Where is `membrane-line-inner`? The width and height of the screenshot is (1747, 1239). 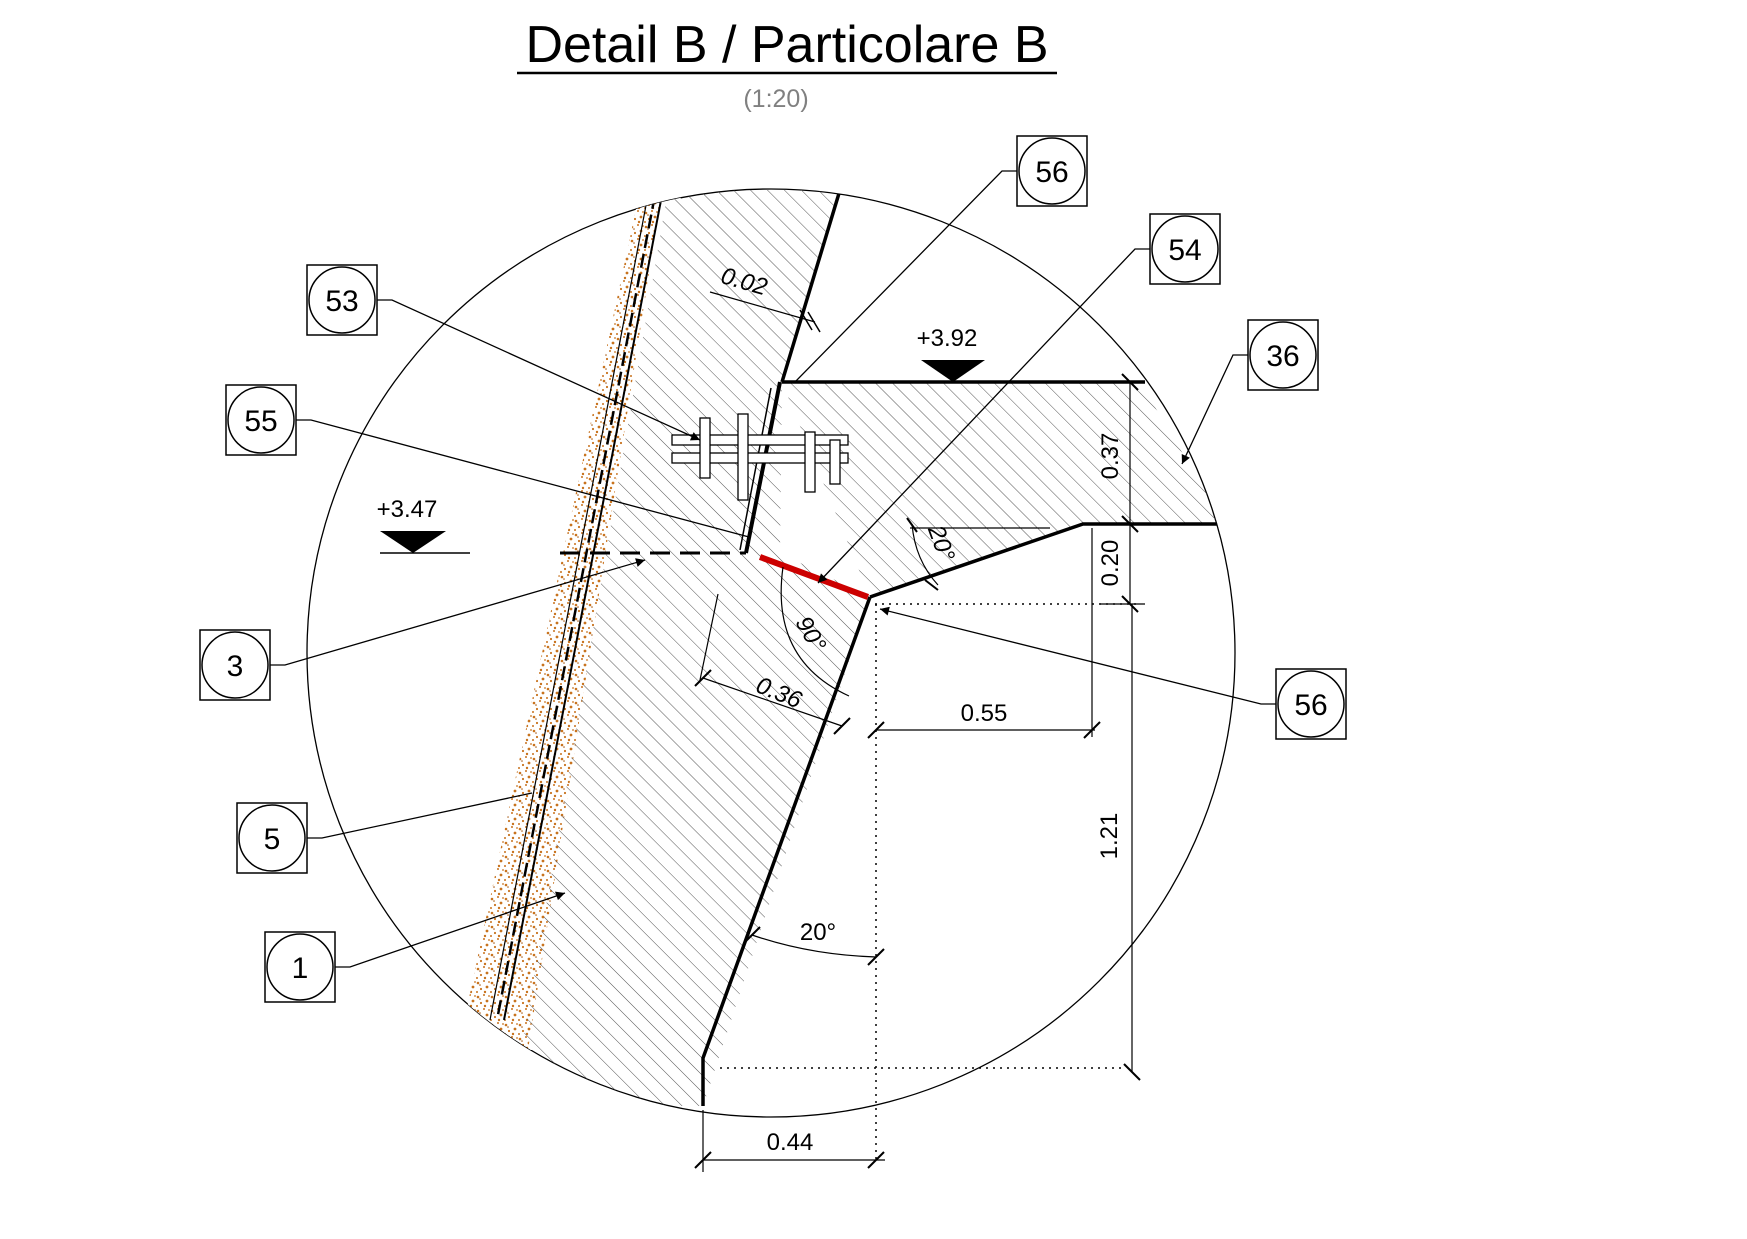 membrane-line-inner is located at coordinates (569, 607).